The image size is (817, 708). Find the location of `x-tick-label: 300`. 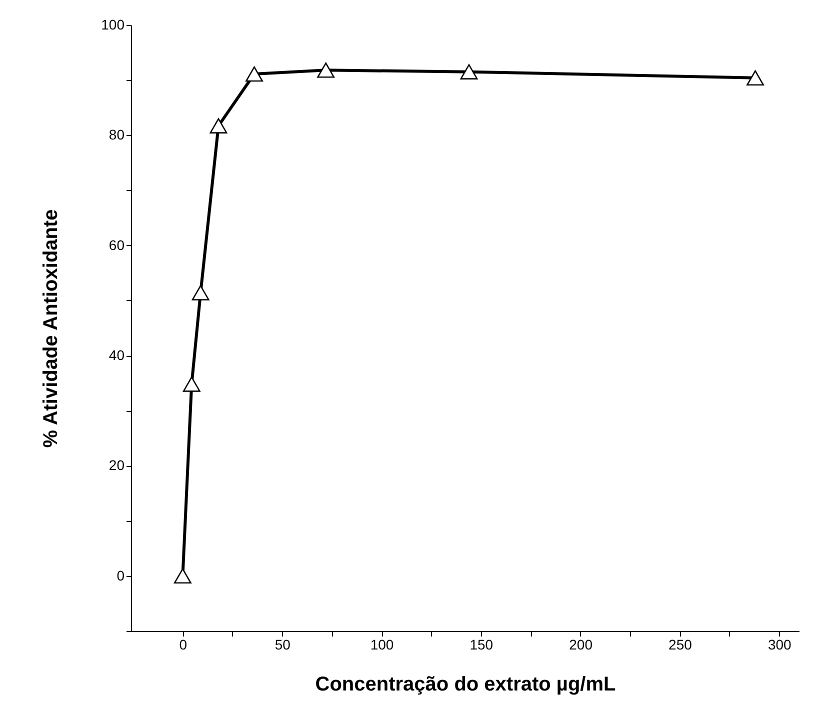

x-tick-label: 300 is located at coordinates (780, 644).